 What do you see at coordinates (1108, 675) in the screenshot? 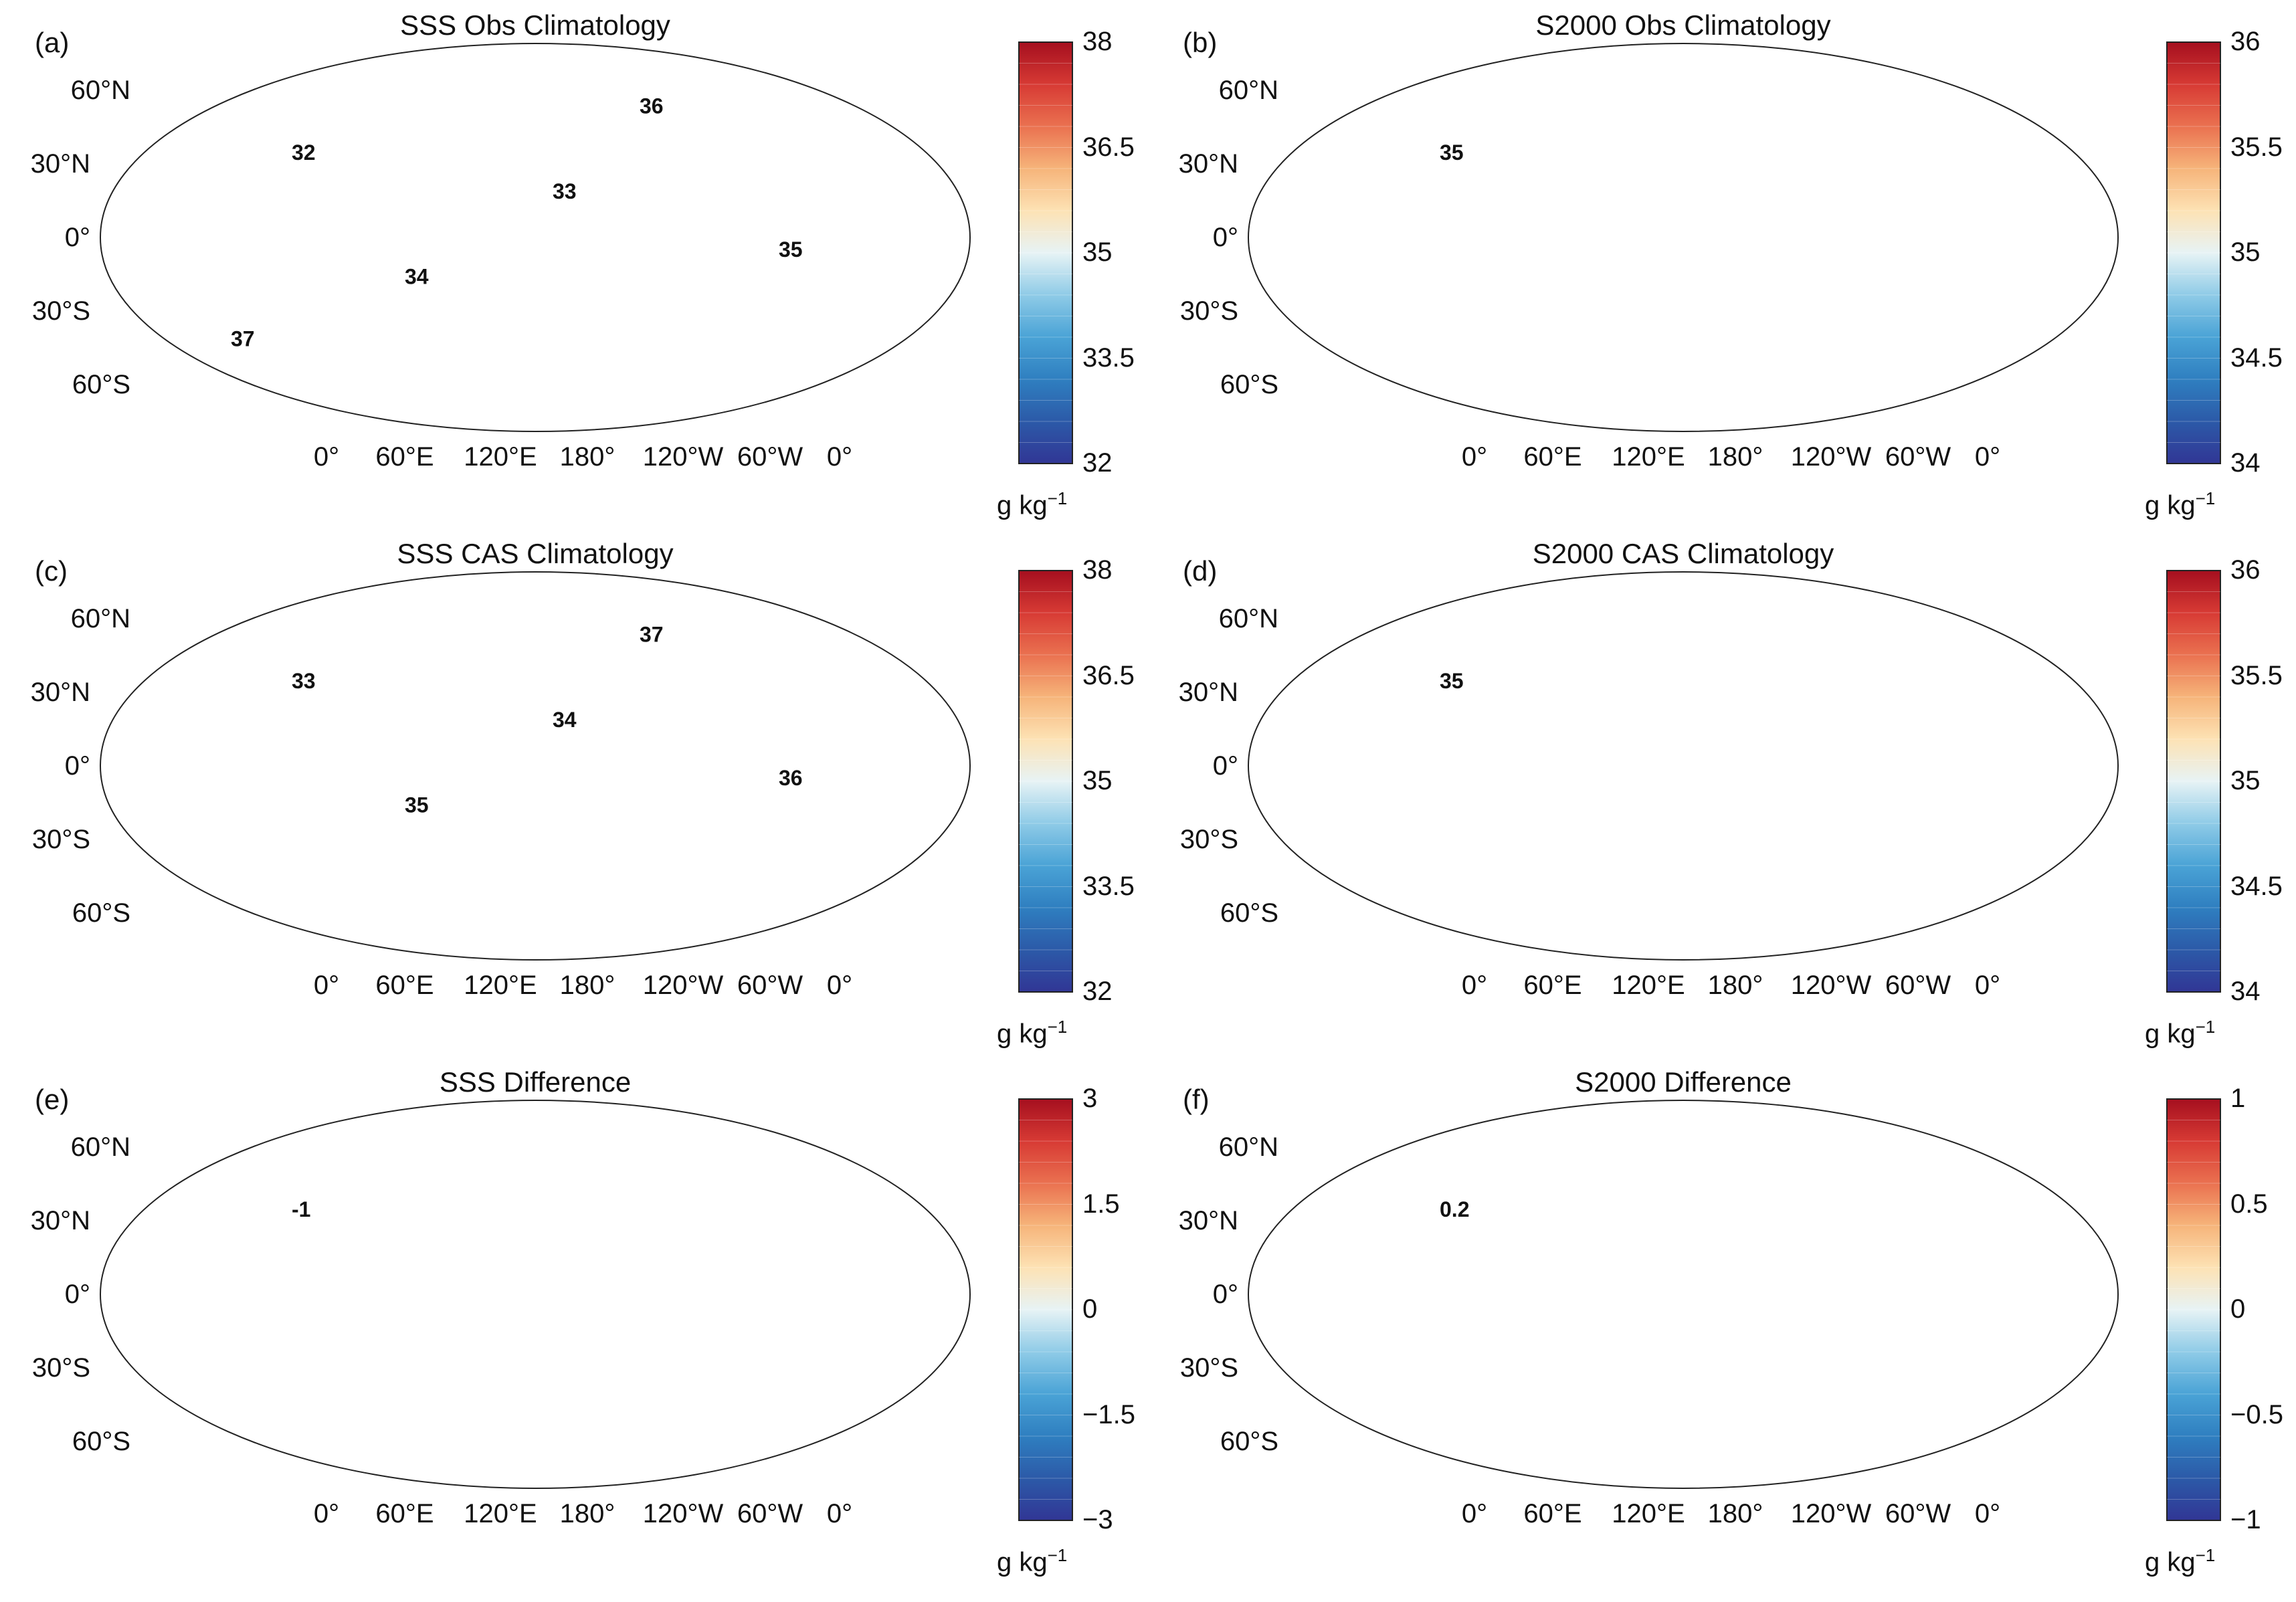
I see `colorbar-tick-label: 36.5` at bounding box center [1108, 675].